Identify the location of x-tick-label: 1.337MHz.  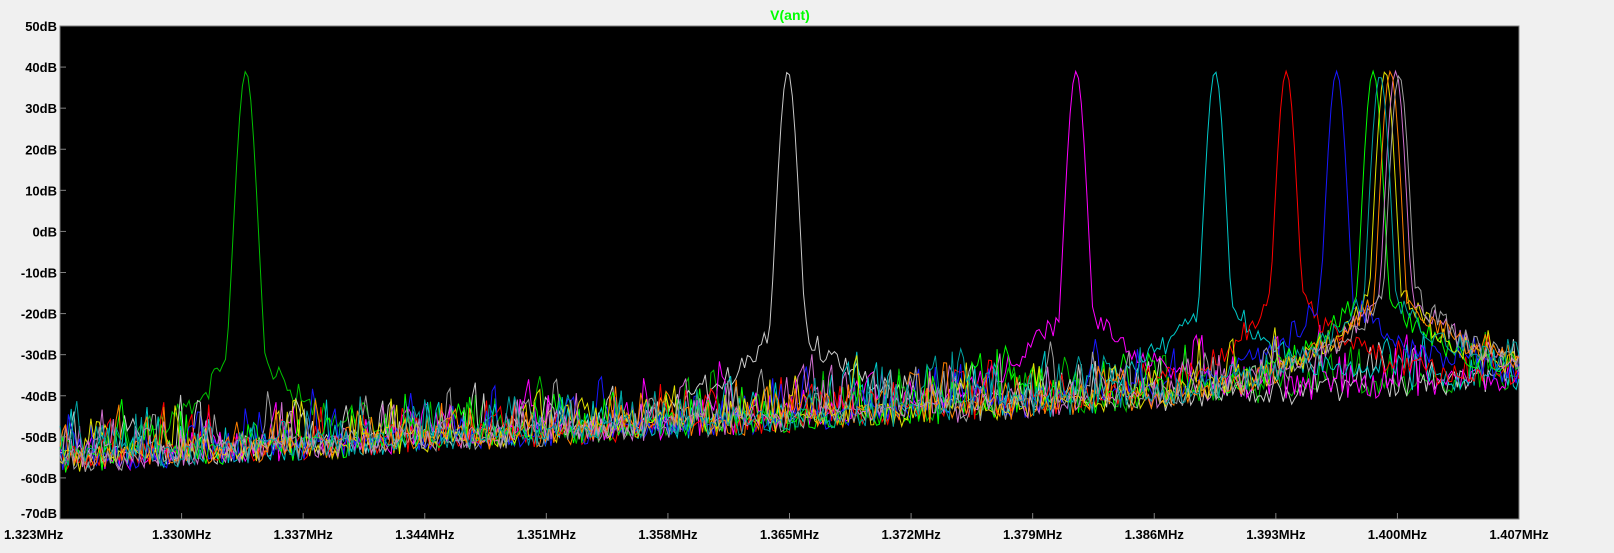
(304, 534).